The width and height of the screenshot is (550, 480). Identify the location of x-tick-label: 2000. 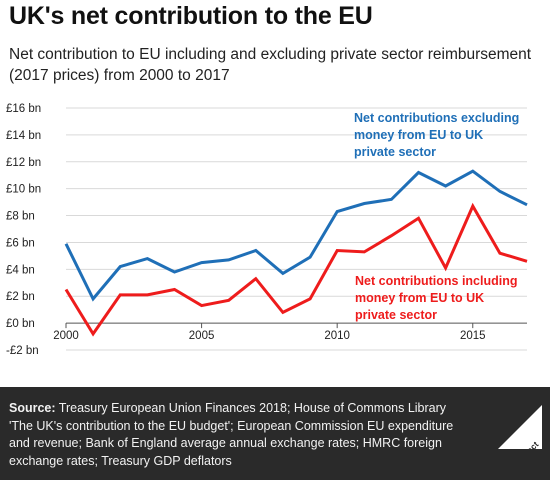
(66, 336).